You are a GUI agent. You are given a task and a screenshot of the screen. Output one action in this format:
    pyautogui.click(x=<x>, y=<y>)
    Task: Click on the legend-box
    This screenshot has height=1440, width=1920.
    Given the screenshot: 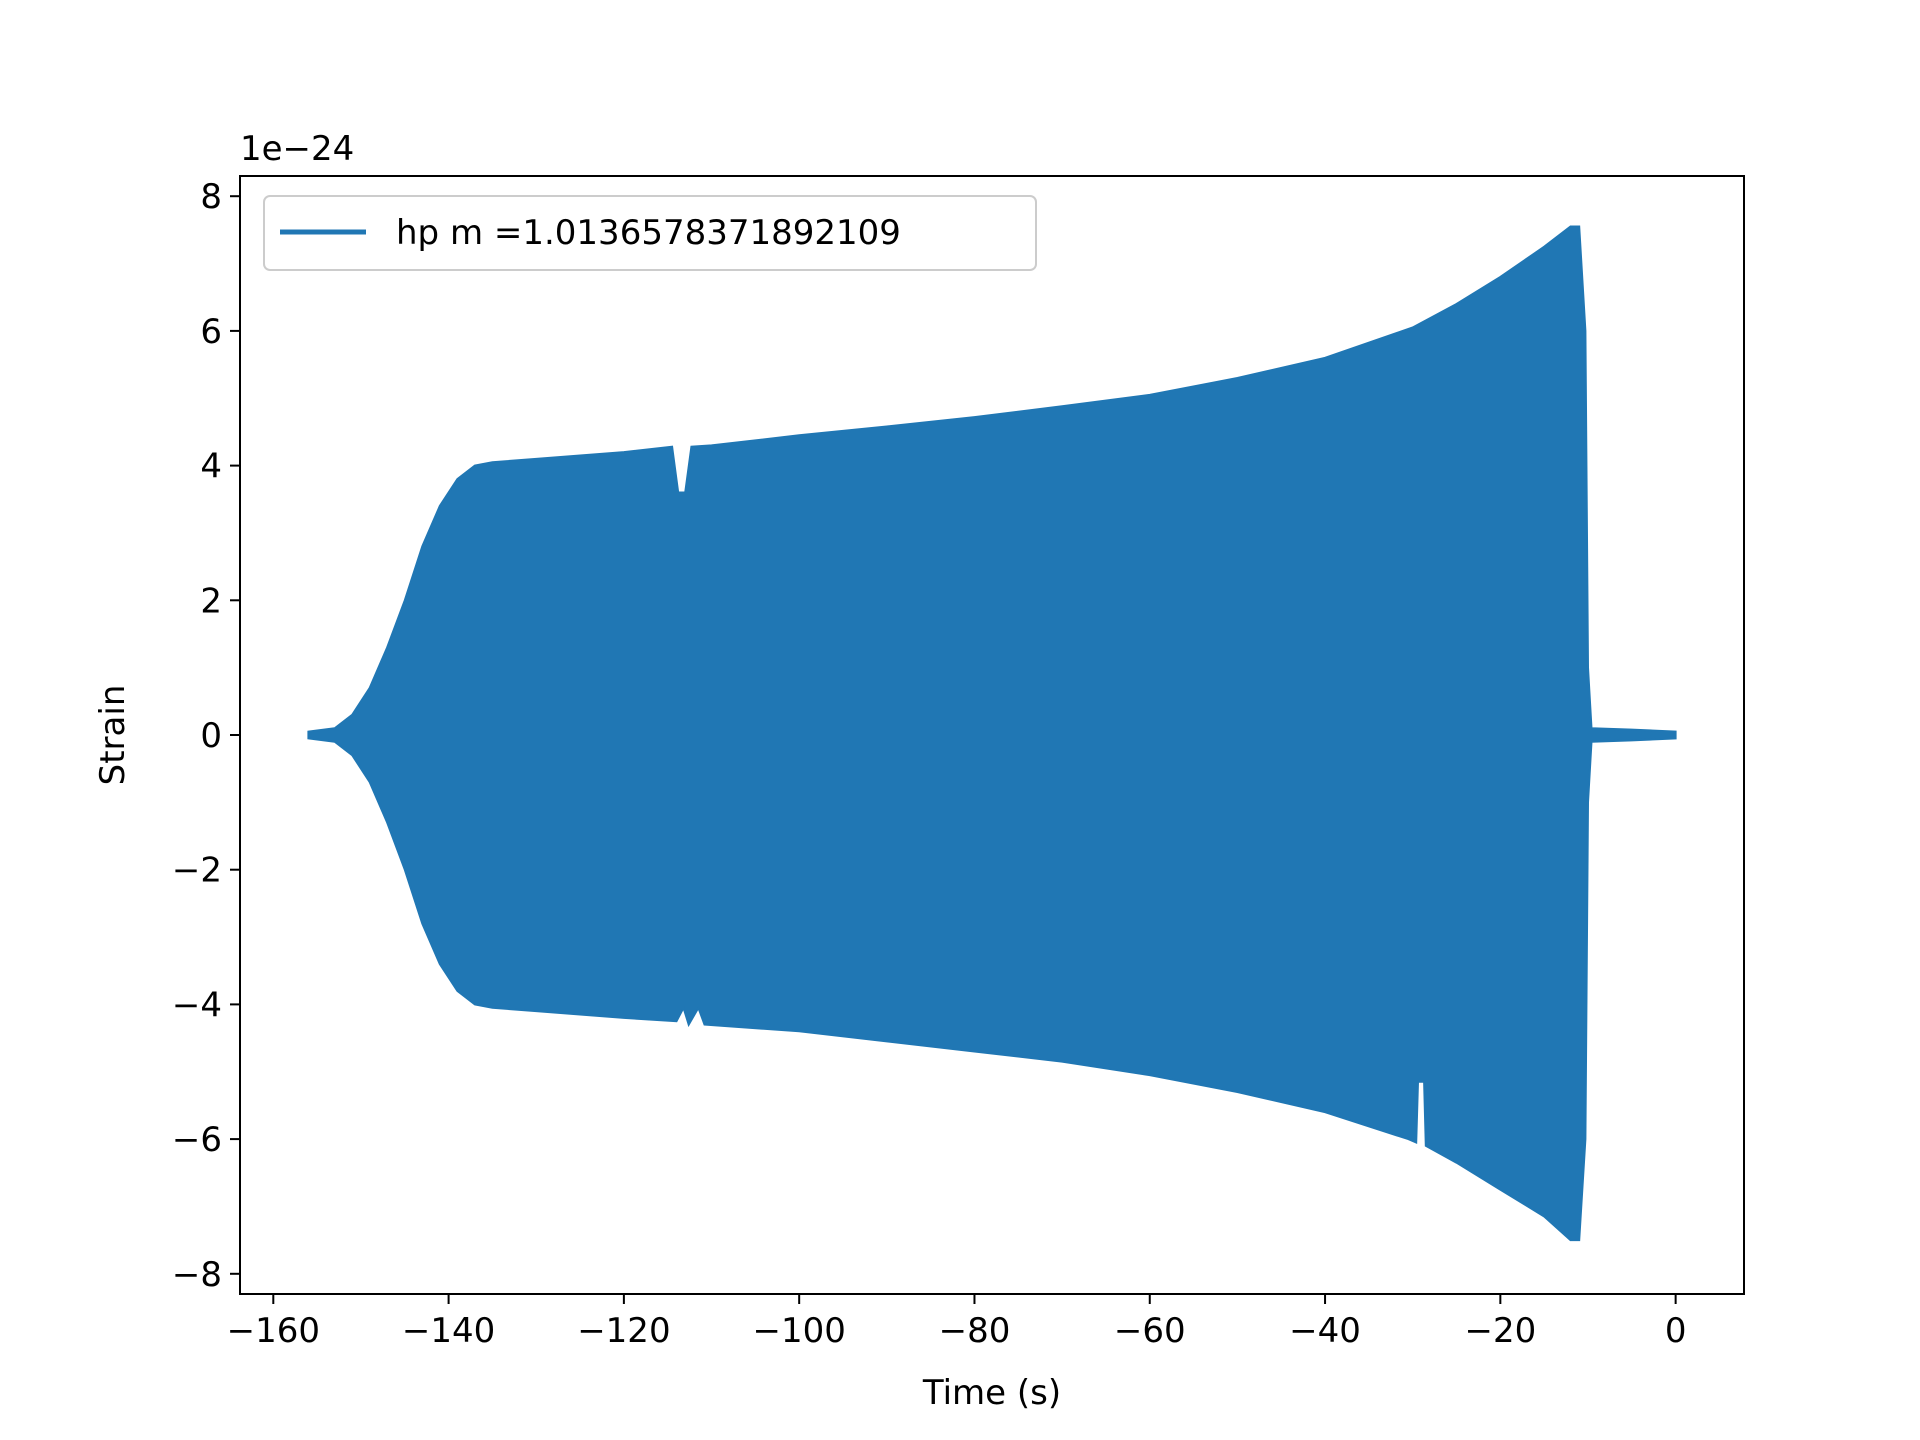 What is the action you would take?
    pyautogui.click(x=650, y=233)
    